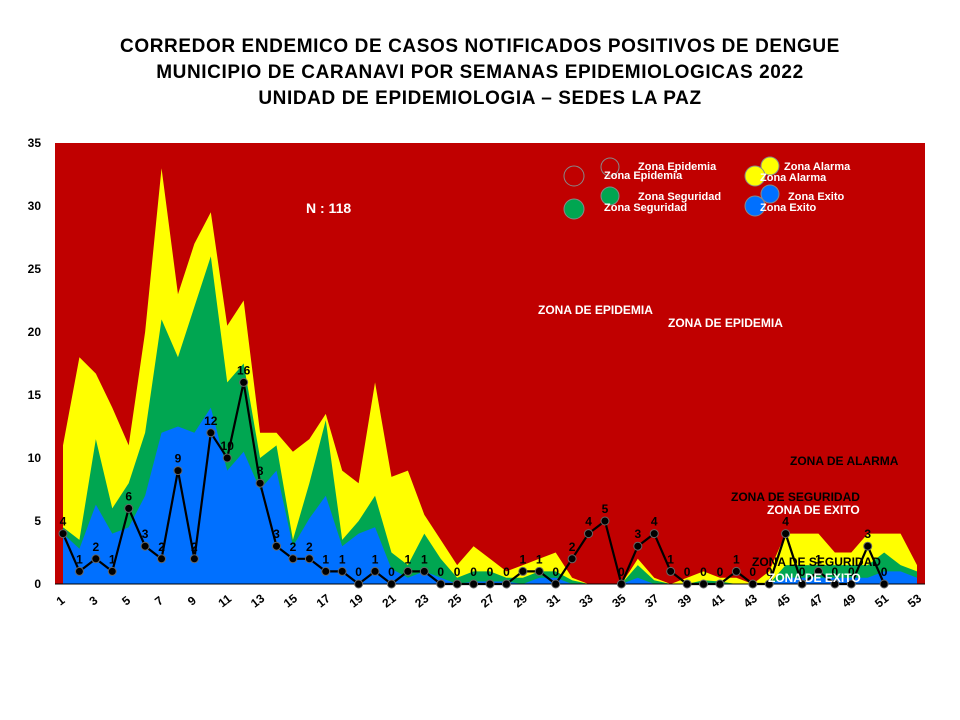 This screenshot has height=720, width=960. I want to click on y-tick-label: 0, so click(37, 584).